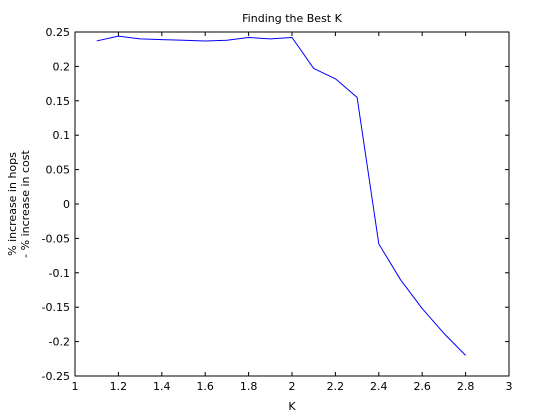 The height and width of the screenshot is (420, 560). What do you see at coordinates (58, 101) in the screenshot?
I see `y-tick-label: 0.15` at bounding box center [58, 101].